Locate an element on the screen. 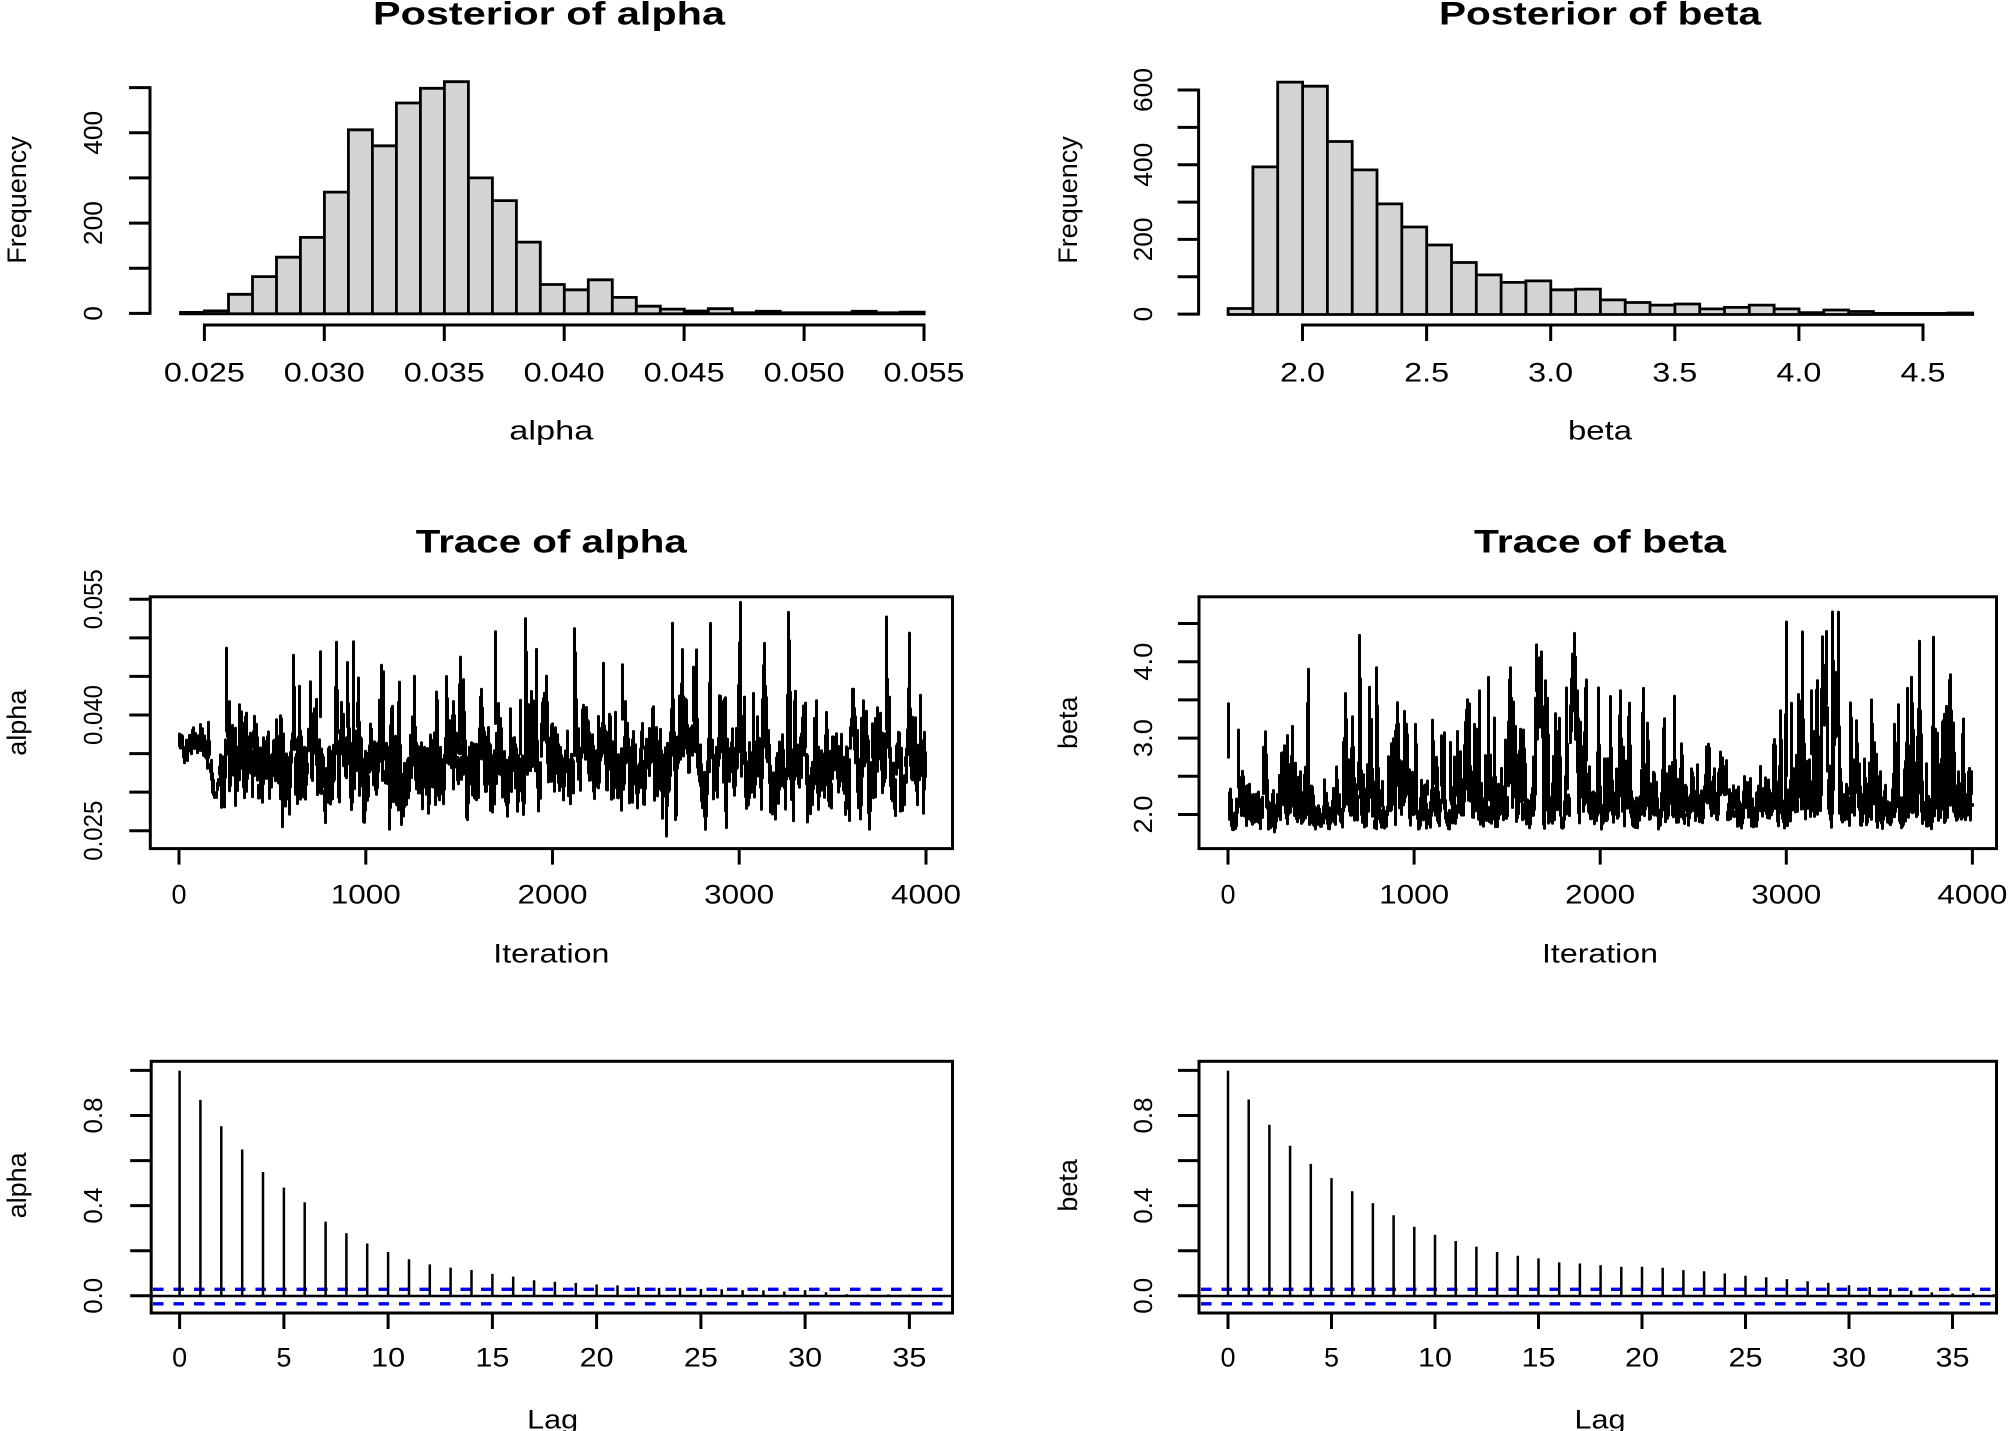  svg-text: Trace of beta is located at coordinates (1600, 542).